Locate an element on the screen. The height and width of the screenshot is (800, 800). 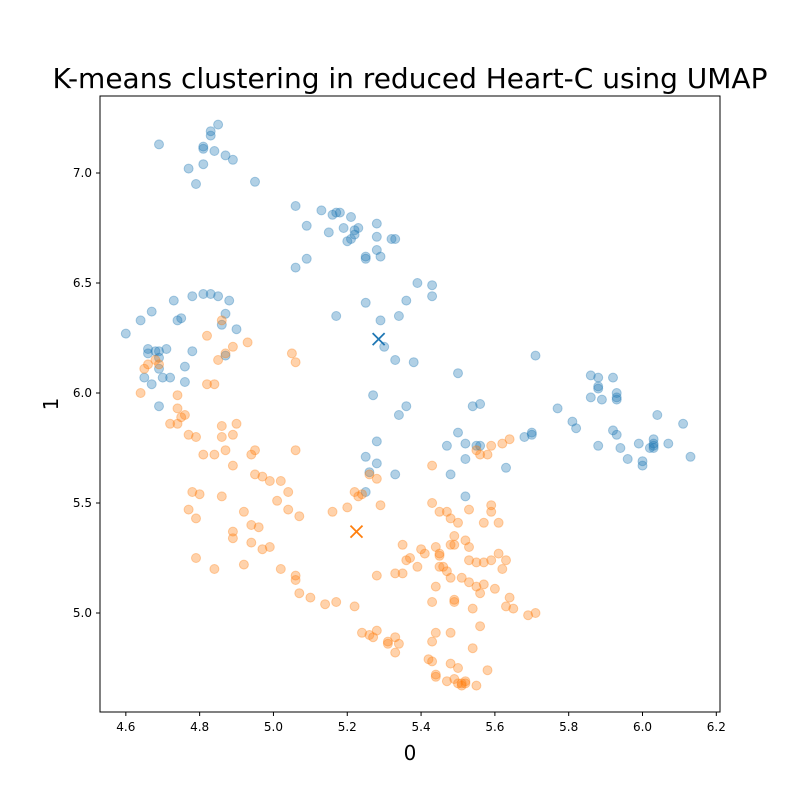
y-axis: 5.0 5.5 6.0 6.5 7.0 is located at coordinates (86, 393).